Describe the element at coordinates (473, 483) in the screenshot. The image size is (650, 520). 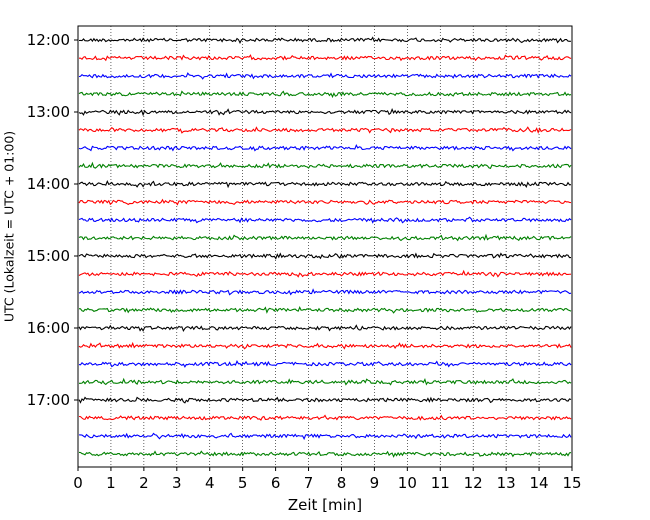
I see `x-tick-label: 12` at that location.